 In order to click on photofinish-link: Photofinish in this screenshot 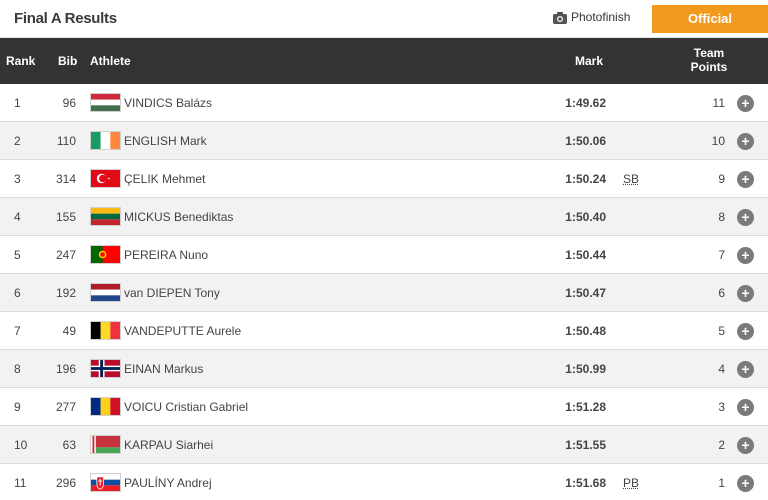, I will do `click(591, 17)`.